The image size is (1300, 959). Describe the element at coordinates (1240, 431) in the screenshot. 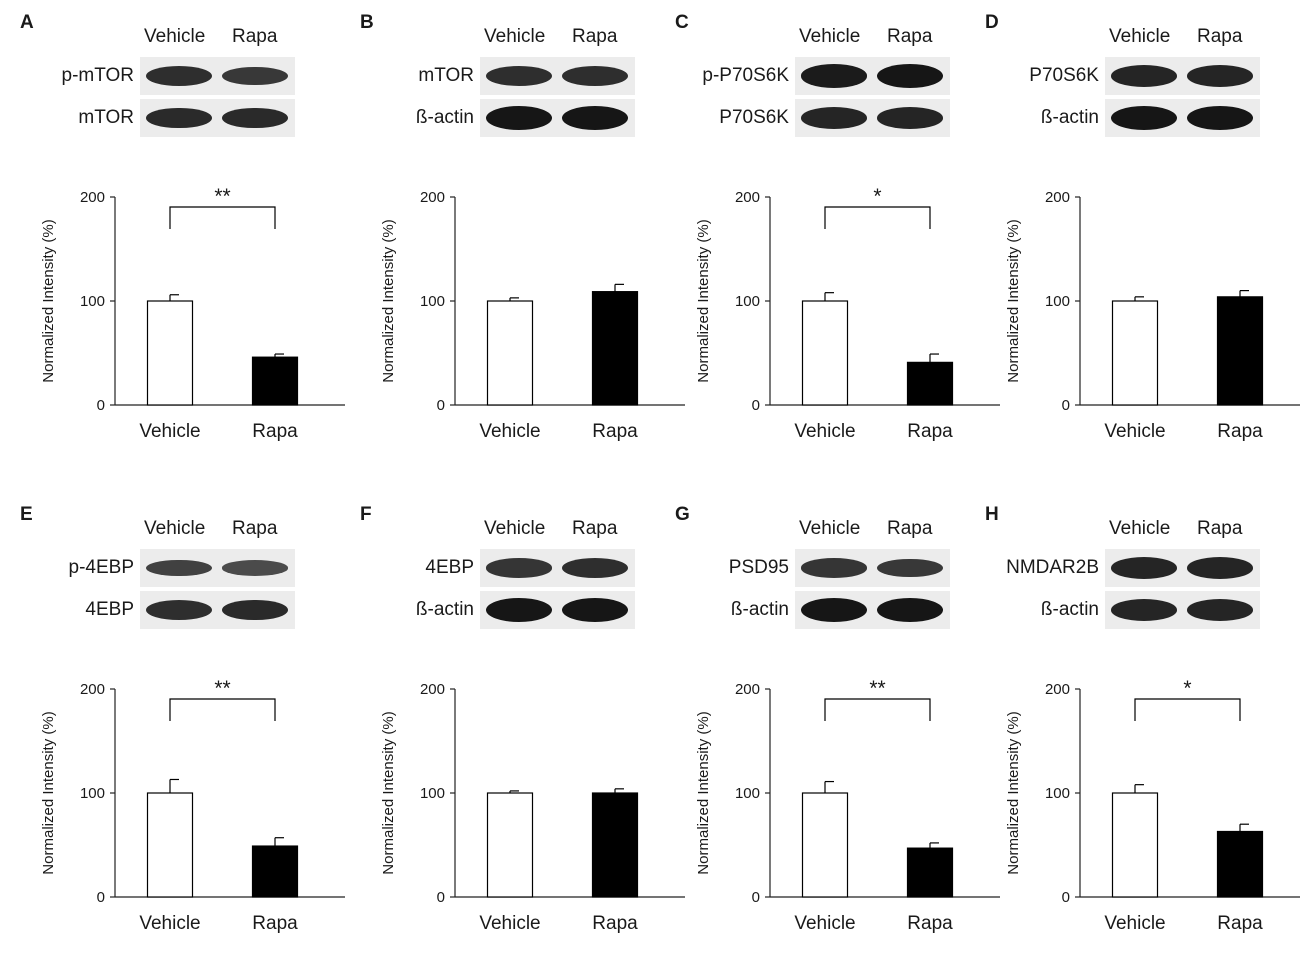

I see `category-label: Rapa` at that location.